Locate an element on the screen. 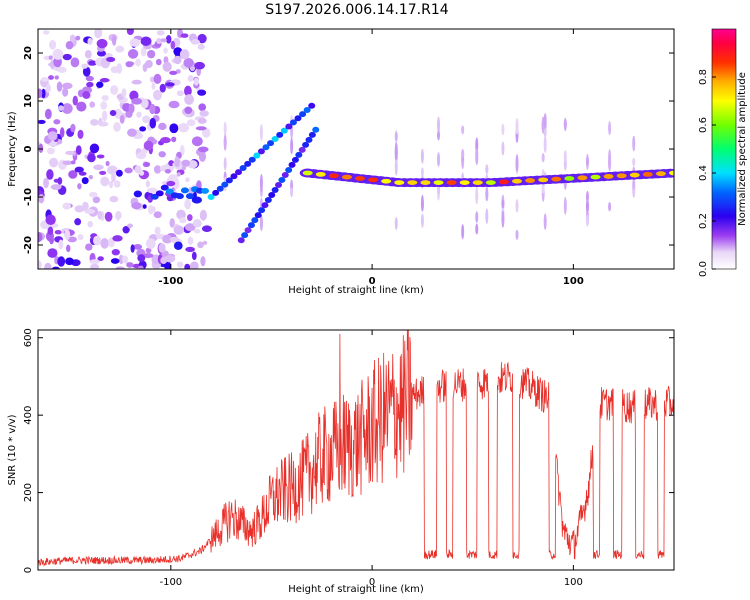 The width and height of the screenshot is (750, 600). y-tick-label: 200 is located at coordinates (28, 492).